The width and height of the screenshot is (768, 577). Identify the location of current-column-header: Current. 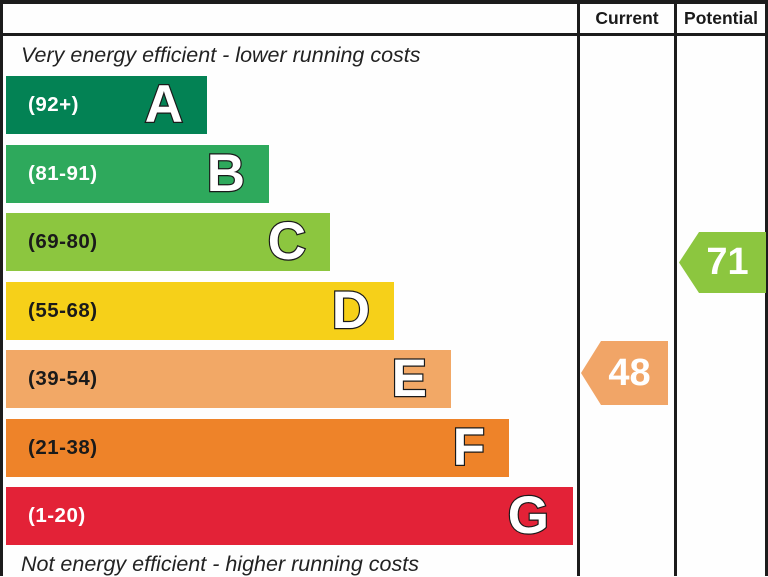
(627, 18).